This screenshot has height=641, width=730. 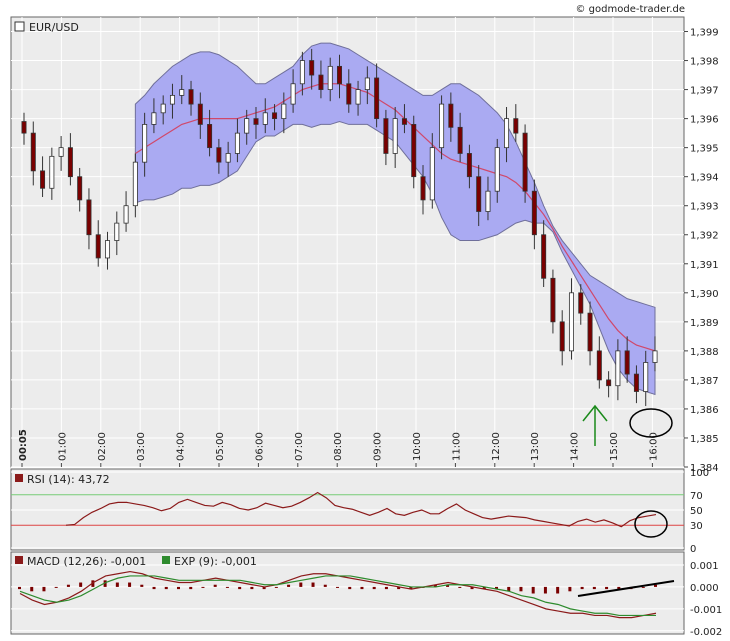 What do you see at coordinates (704, 381) in the screenshot?
I see `y-tick-label-3: 1,387` at bounding box center [704, 381].